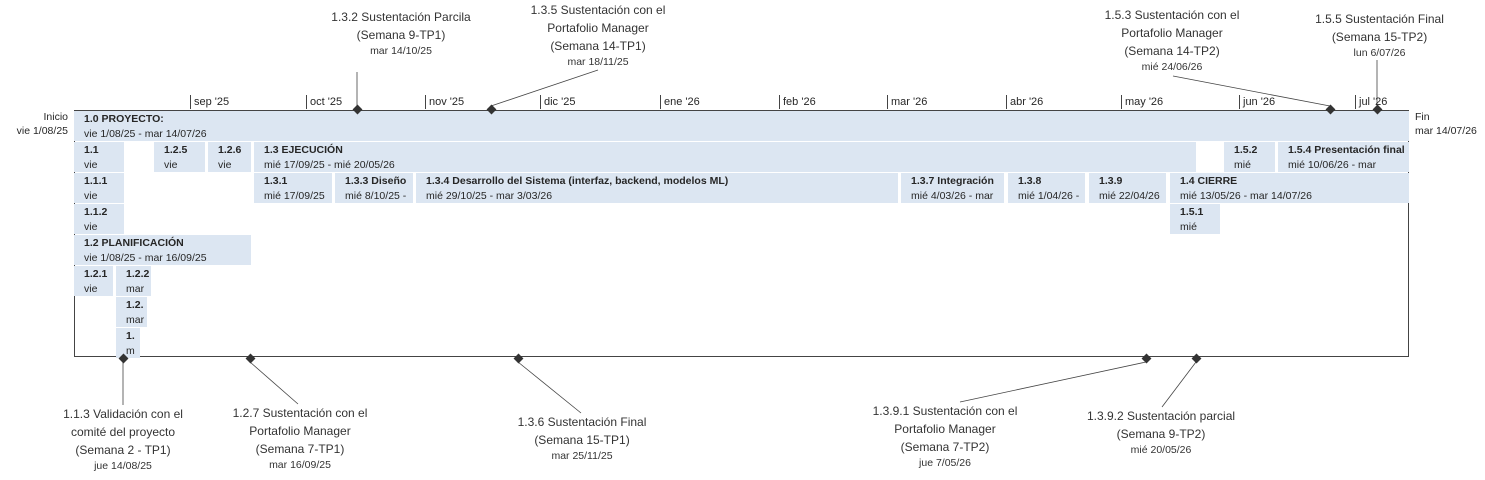 The width and height of the screenshot is (1485, 480). I want to click on callout-line: (Semana 9-TP2), so click(1161, 434).